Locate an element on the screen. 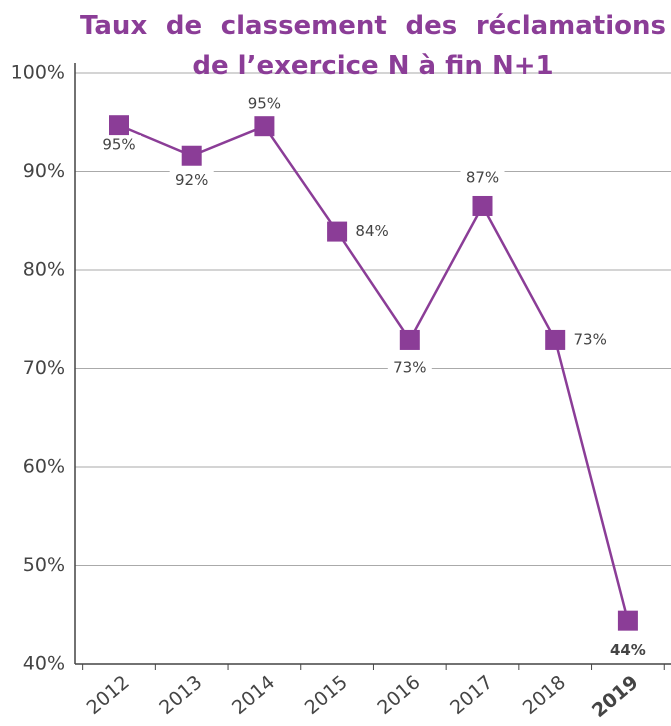 The height and width of the screenshot is (726, 671). x-tick-label: 2016 is located at coordinates (398, 695).